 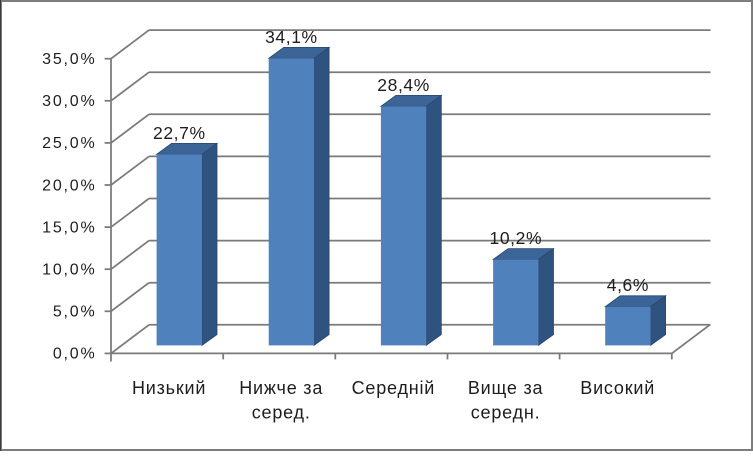 I want to click on svg-text: 28,4%, so click(x=403, y=85).